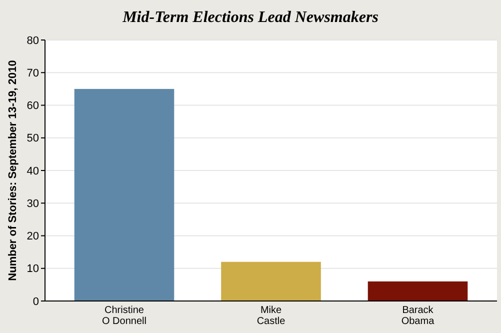 The height and width of the screenshot is (333, 501). Describe the element at coordinates (32, 171) in the screenshot. I see `y-tick-label: 40` at that location.